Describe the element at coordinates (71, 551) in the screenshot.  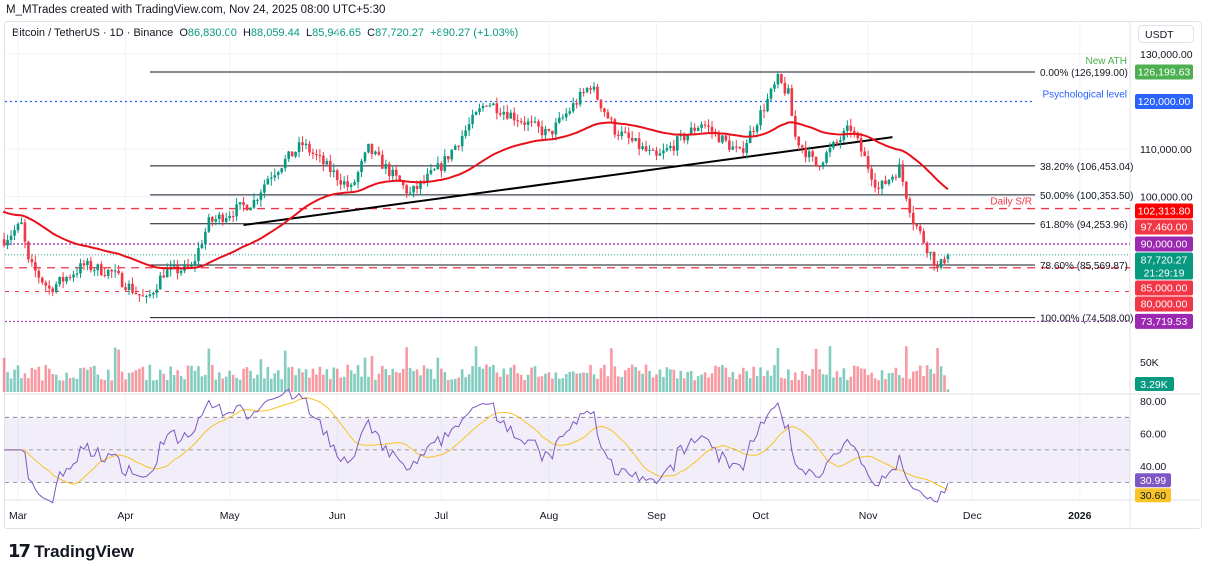
I see `tradingview-logo: 𝟭𝟳 TradingView` at that location.